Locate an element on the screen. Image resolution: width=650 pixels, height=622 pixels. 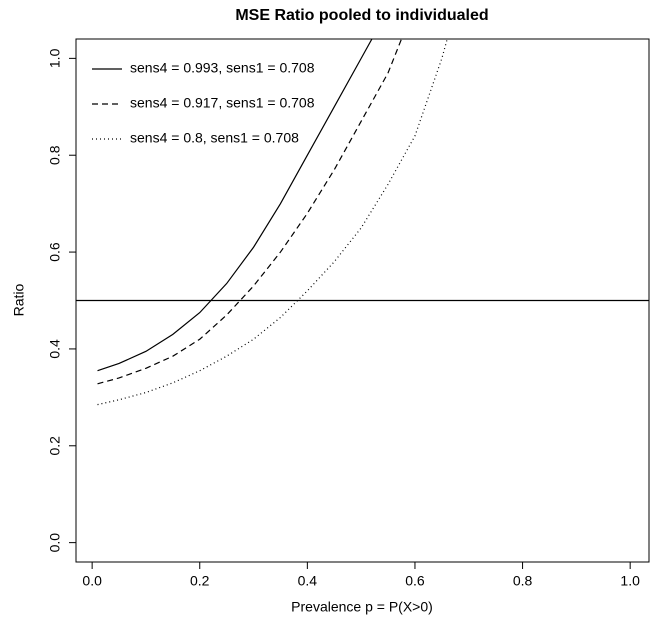
x-tick-label: 0.0 is located at coordinates (92, 581).